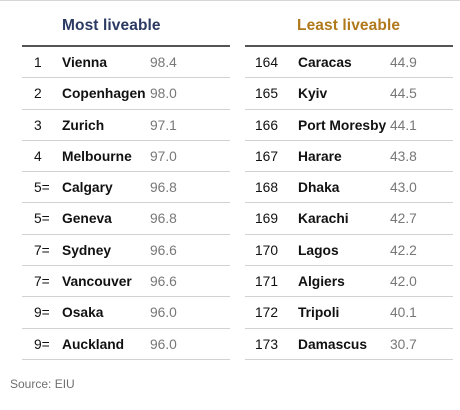  What do you see at coordinates (267, 62) in the screenshot?
I see `rank-cell: 164` at bounding box center [267, 62].